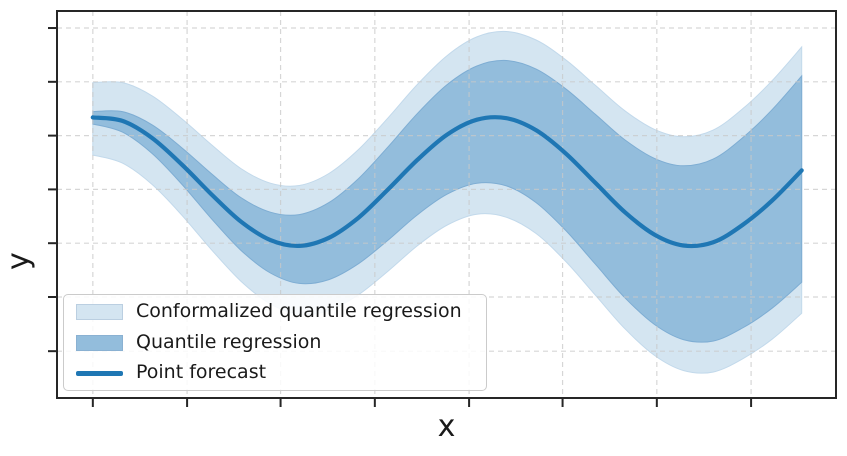 Image resolution: width=847 pixels, height=456 pixels. I want to click on forecast-line-swatch-wrap, so click(99, 373).